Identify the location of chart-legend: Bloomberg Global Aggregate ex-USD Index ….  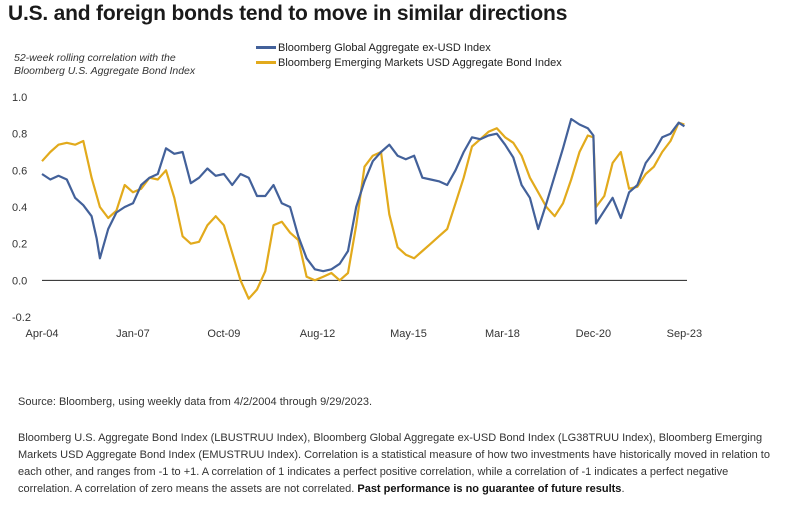
(409, 55).